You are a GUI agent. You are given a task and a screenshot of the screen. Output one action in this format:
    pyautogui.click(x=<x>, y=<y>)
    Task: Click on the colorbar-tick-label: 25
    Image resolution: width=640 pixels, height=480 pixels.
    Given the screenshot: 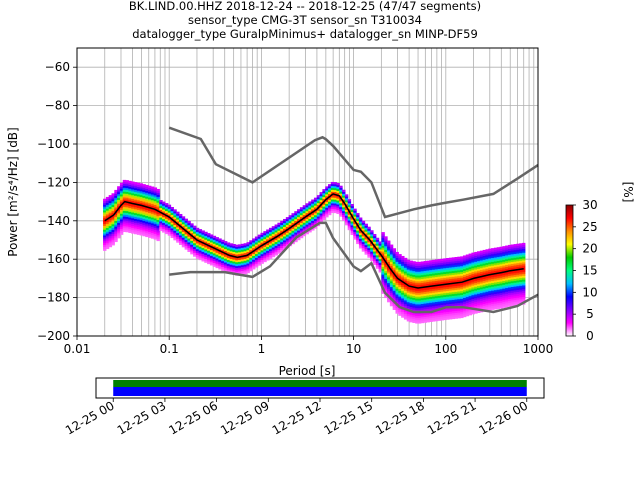 What is the action you would take?
    pyautogui.click(x=589, y=227)
    